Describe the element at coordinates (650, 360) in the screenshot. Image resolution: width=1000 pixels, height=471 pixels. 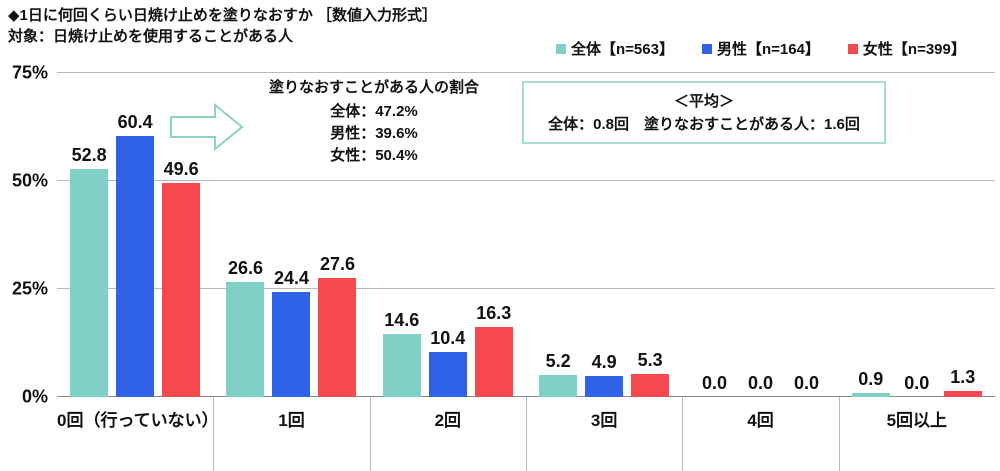
I see `bar-value-label: 5.3` at that location.